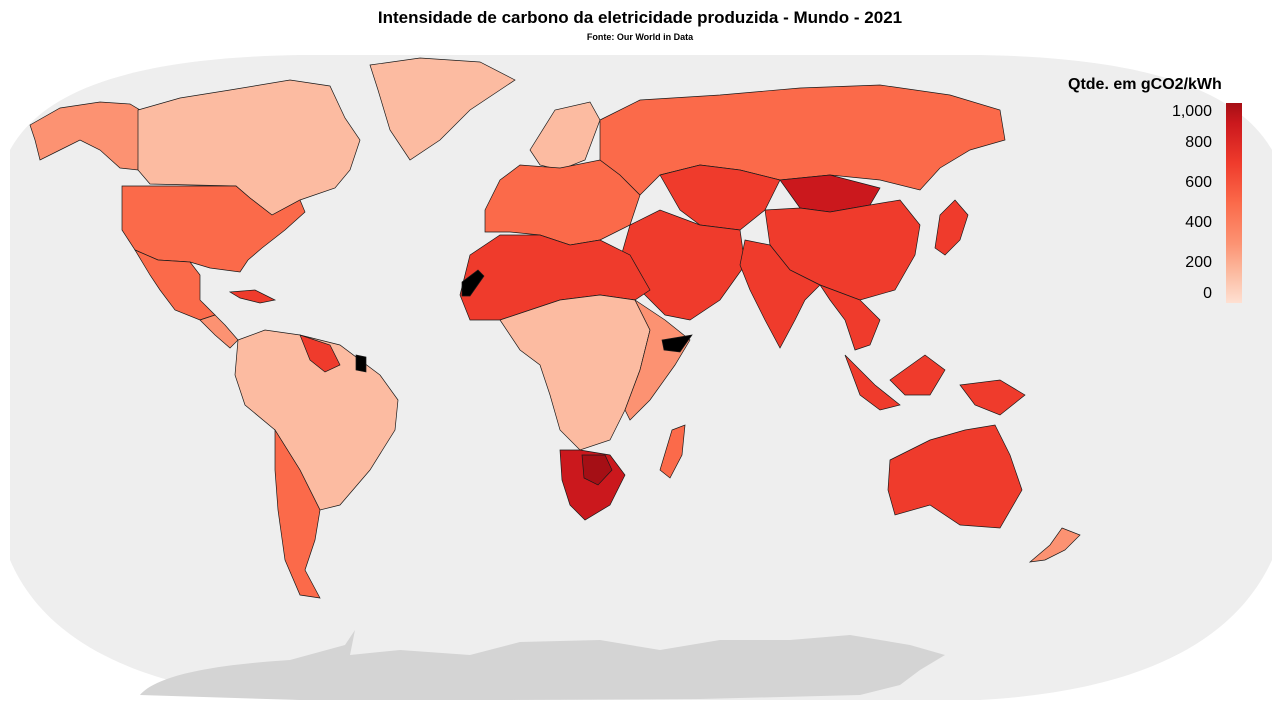 This screenshot has height=720, width=1280. Describe the element at coordinates (297, 513) in the screenshot. I see `region-argentina` at that location.